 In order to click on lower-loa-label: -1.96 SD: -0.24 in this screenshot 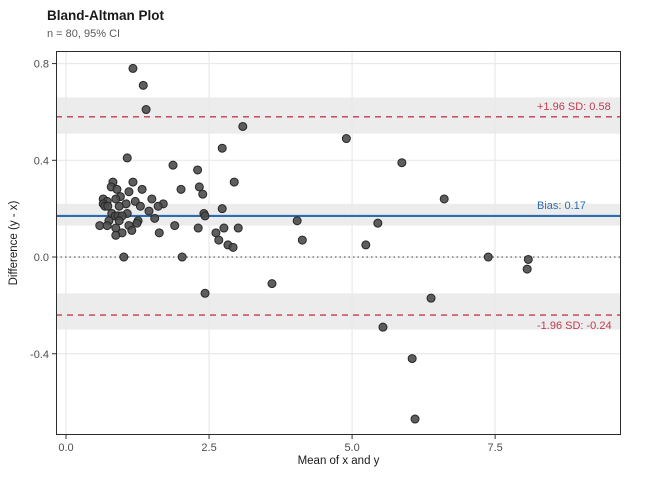, I will do `click(574, 326)`.